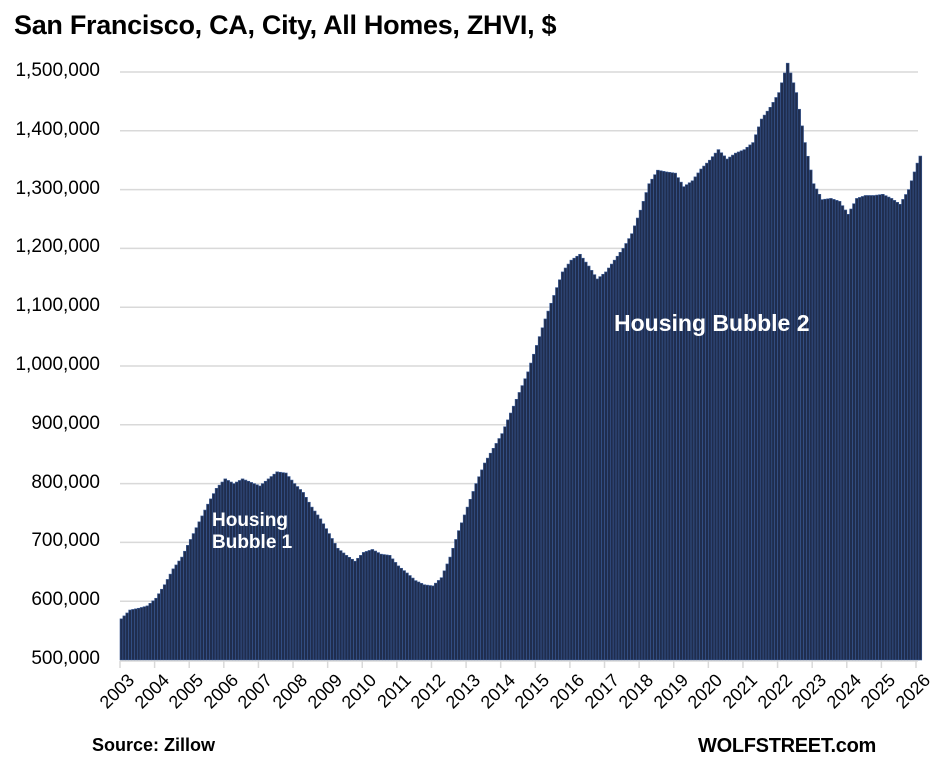 The width and height of the screenshot is (930, 761). Describe the element at coordinates (57, 129) in the screenshot. I see `y-tick-label: 1,400,000` at that location.